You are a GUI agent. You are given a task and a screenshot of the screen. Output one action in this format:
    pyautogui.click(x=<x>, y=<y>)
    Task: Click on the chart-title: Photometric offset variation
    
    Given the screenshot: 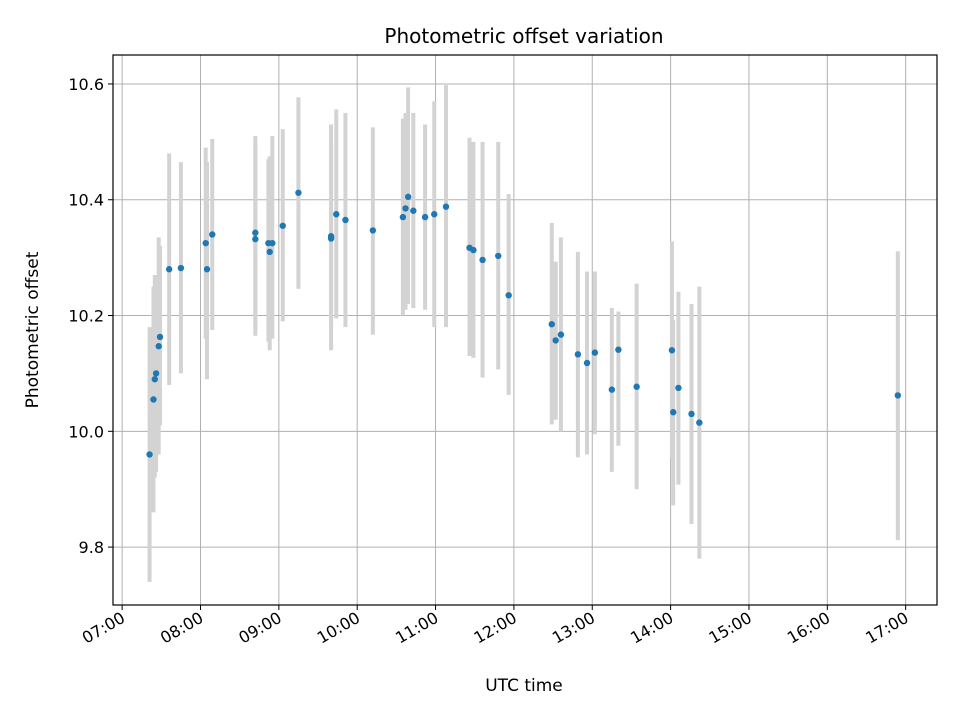 What is the action you would take?
    pyautogui.click(x=523, y=36)
    